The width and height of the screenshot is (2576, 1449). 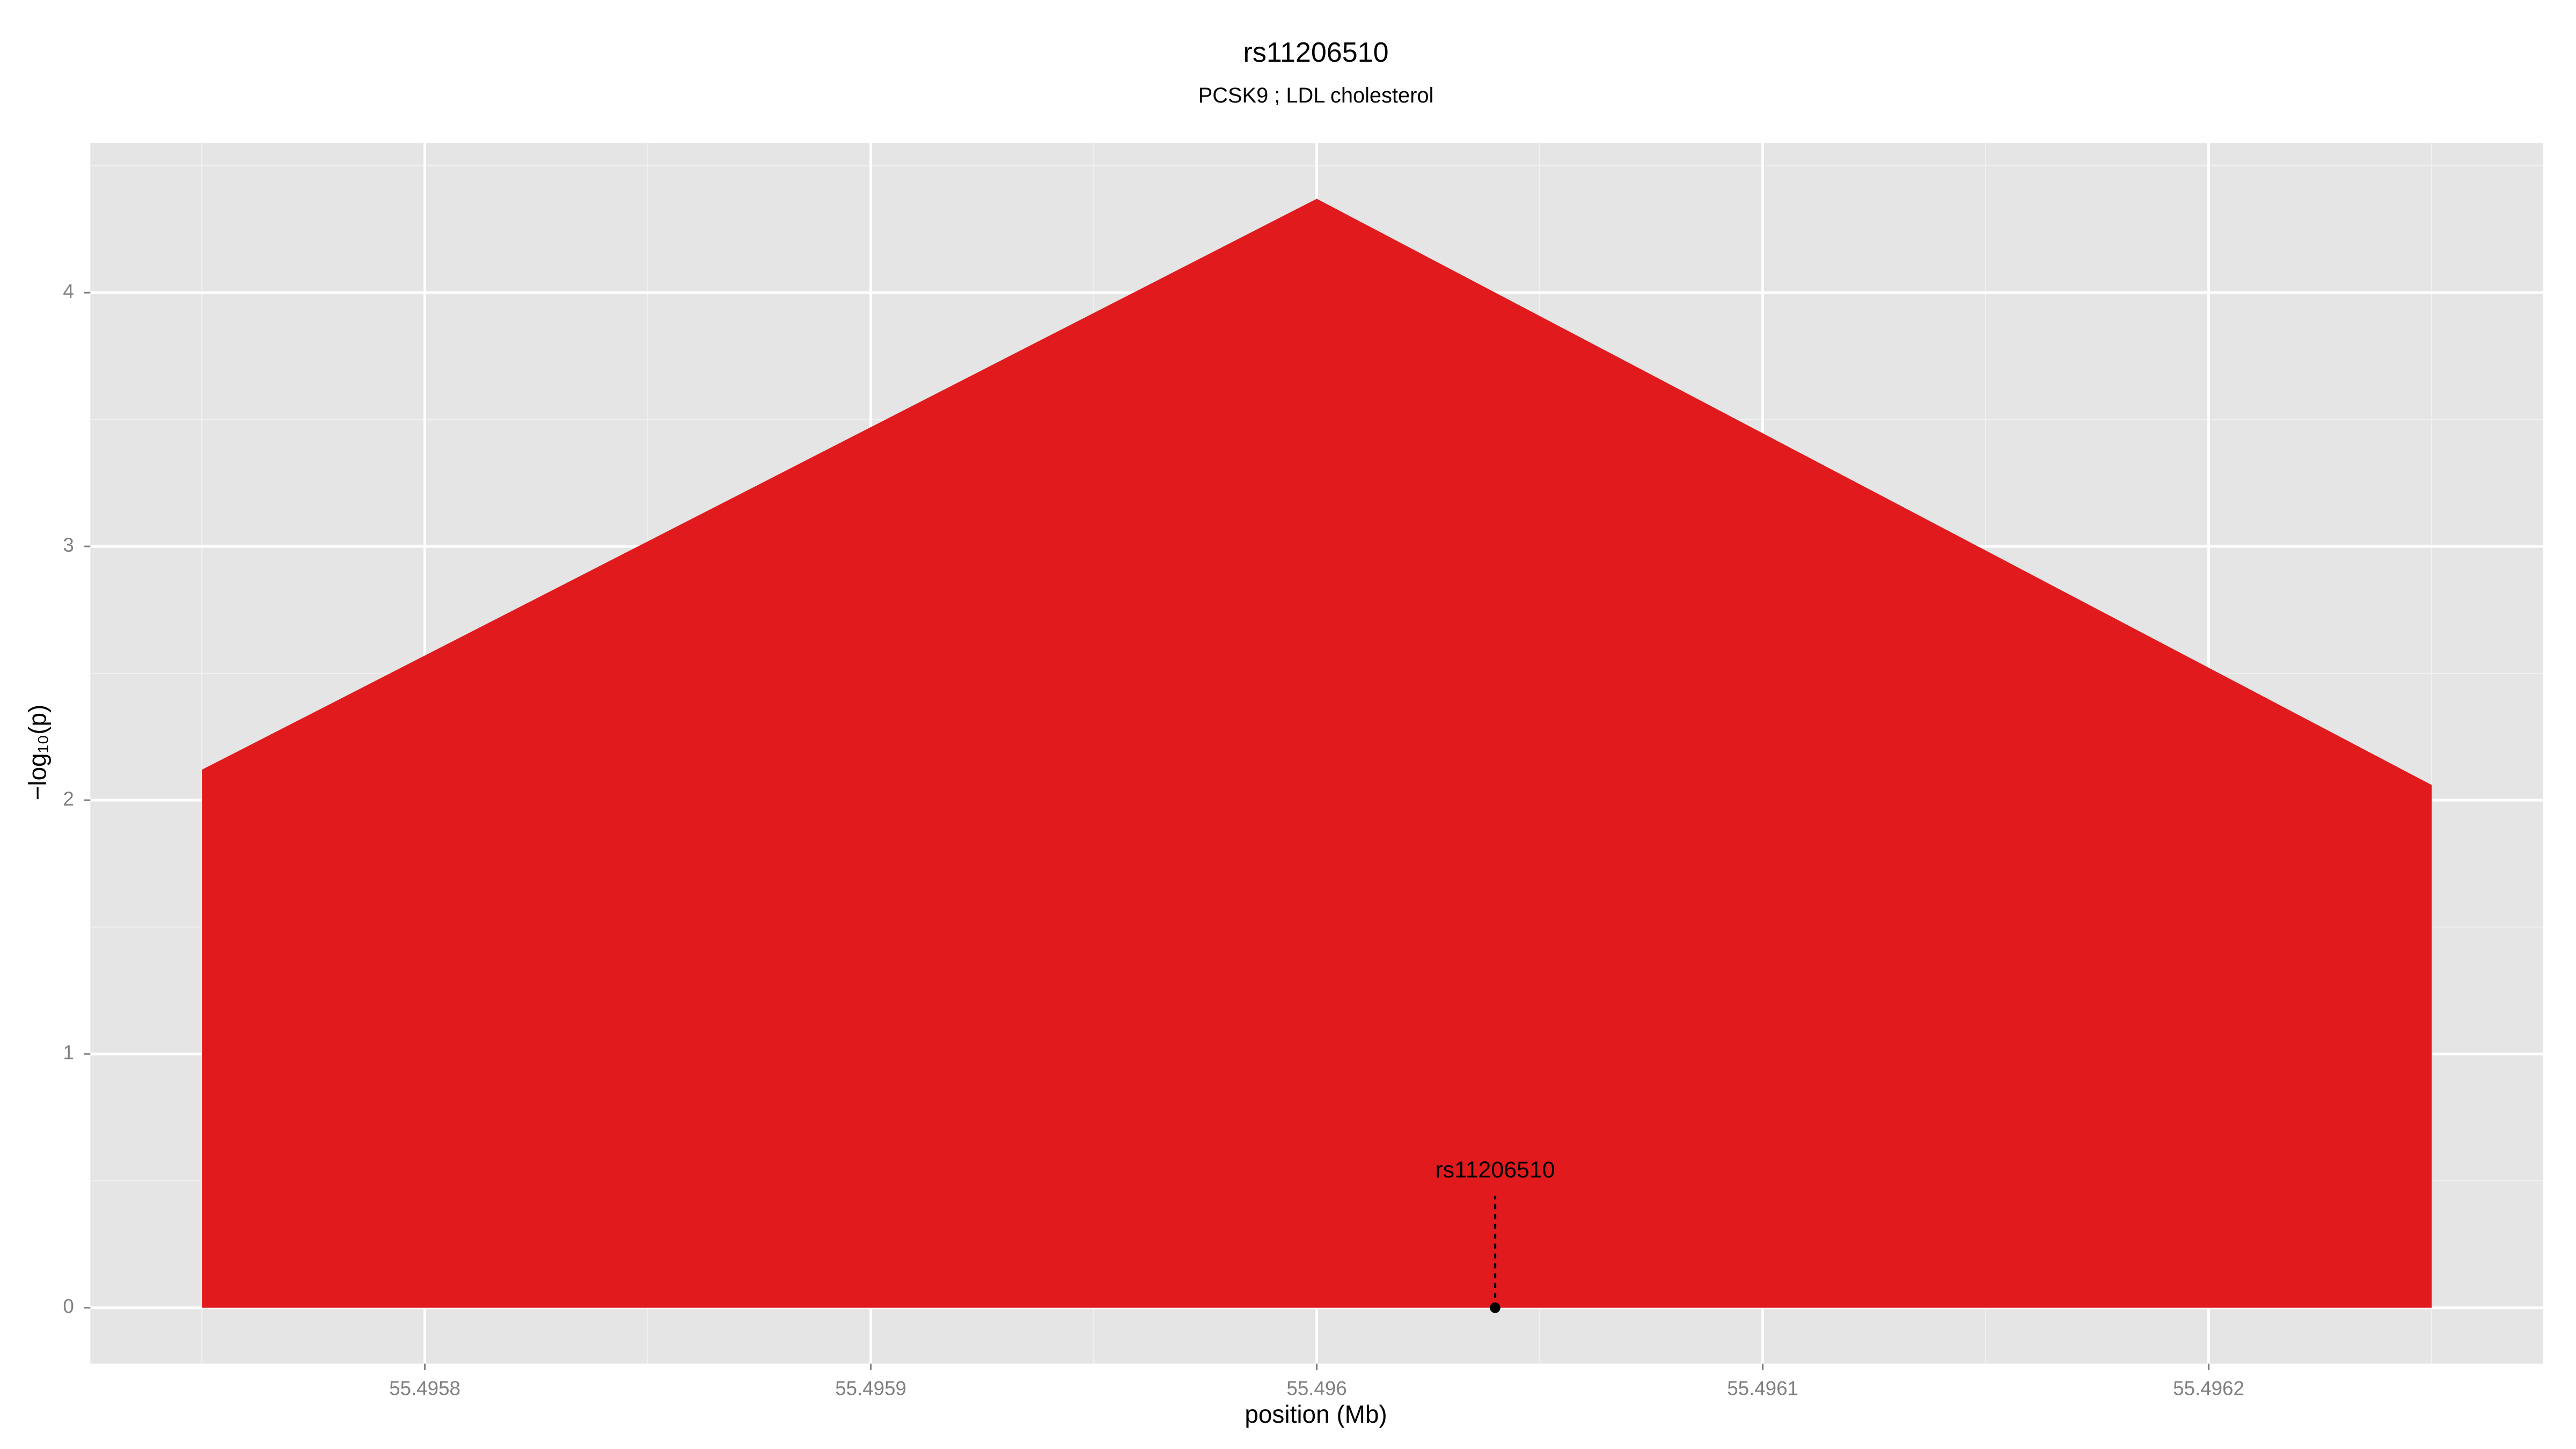 What do you see at coordinates (68, 291) in the screenshot?
I see `y-tick-label: 4` at bounding box center [68, 291].